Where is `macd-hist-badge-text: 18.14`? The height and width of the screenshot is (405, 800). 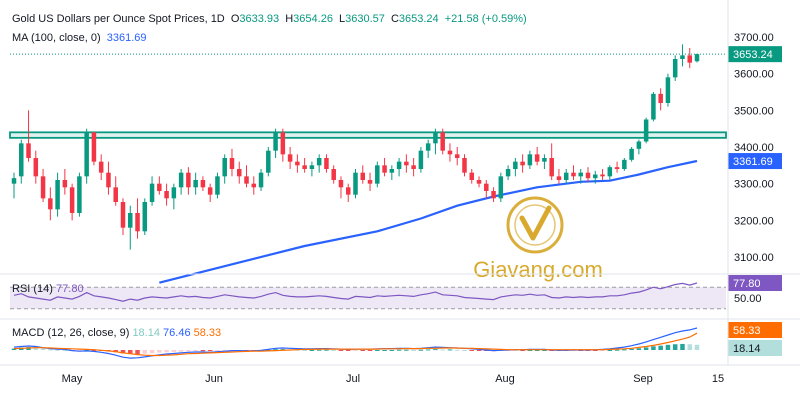 macd-hist-badge-text: 18.14 is located at coordinates (747, 349).